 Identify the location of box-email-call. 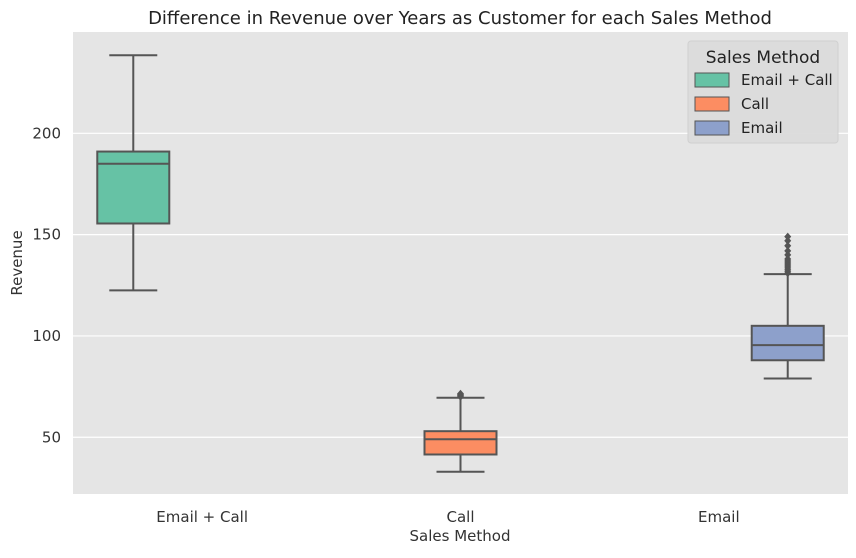
(133, 173).